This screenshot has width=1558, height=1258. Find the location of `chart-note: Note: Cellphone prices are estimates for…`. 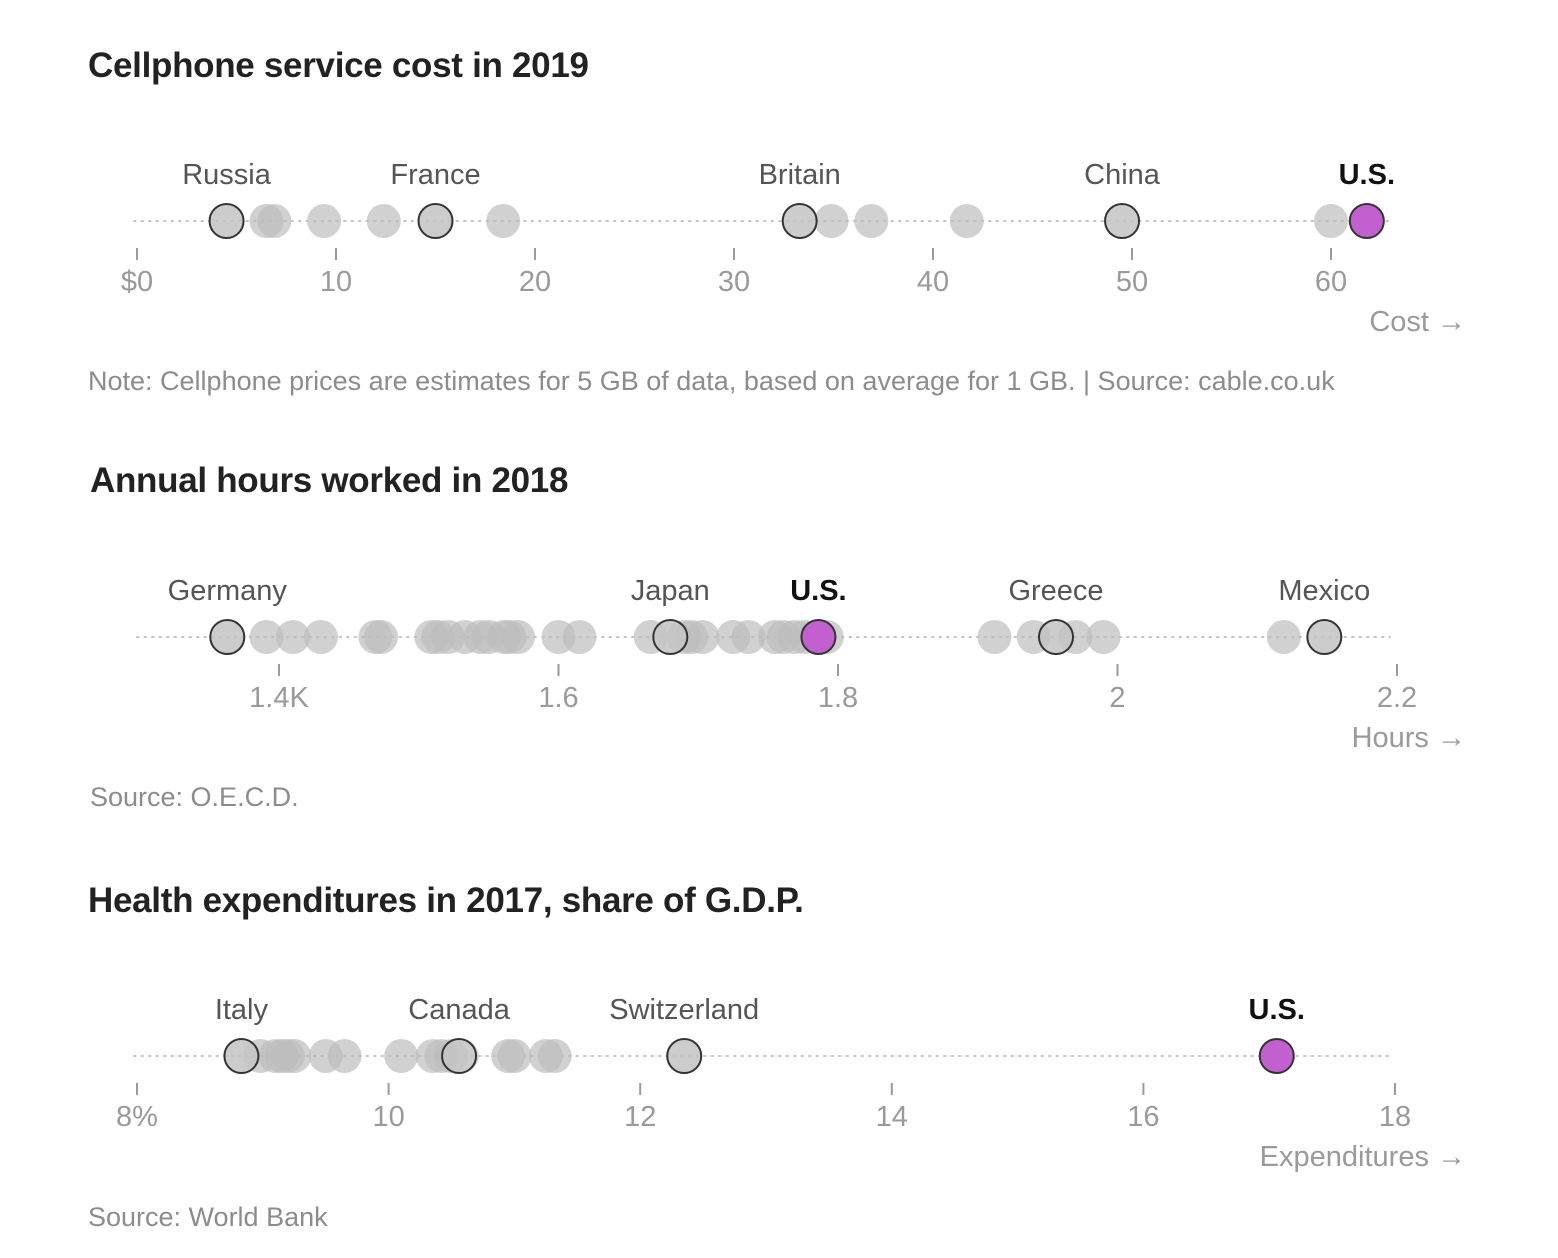

chart-note: Note: Cellphone prices are estimates for… is located at coordinates (711, 381).